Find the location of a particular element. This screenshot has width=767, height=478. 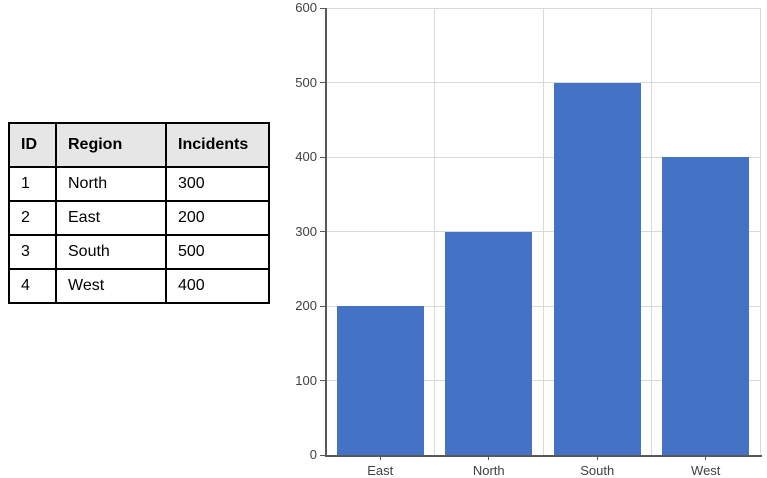

bar-east is located at coordinates (380, 380).